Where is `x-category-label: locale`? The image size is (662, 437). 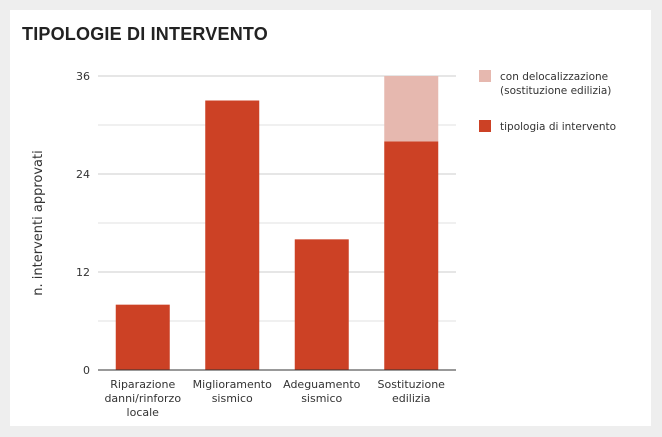 x-category-label: locale is located at coordinates (143, 412).